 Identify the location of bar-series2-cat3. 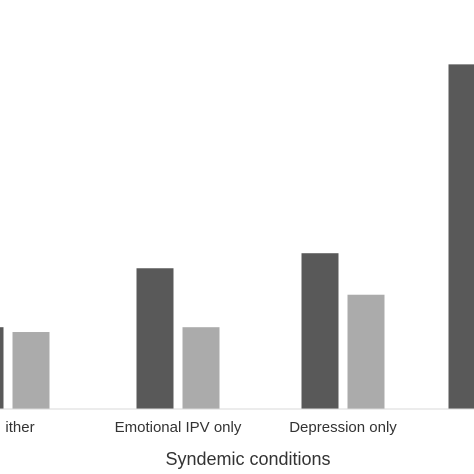
(366, 351).